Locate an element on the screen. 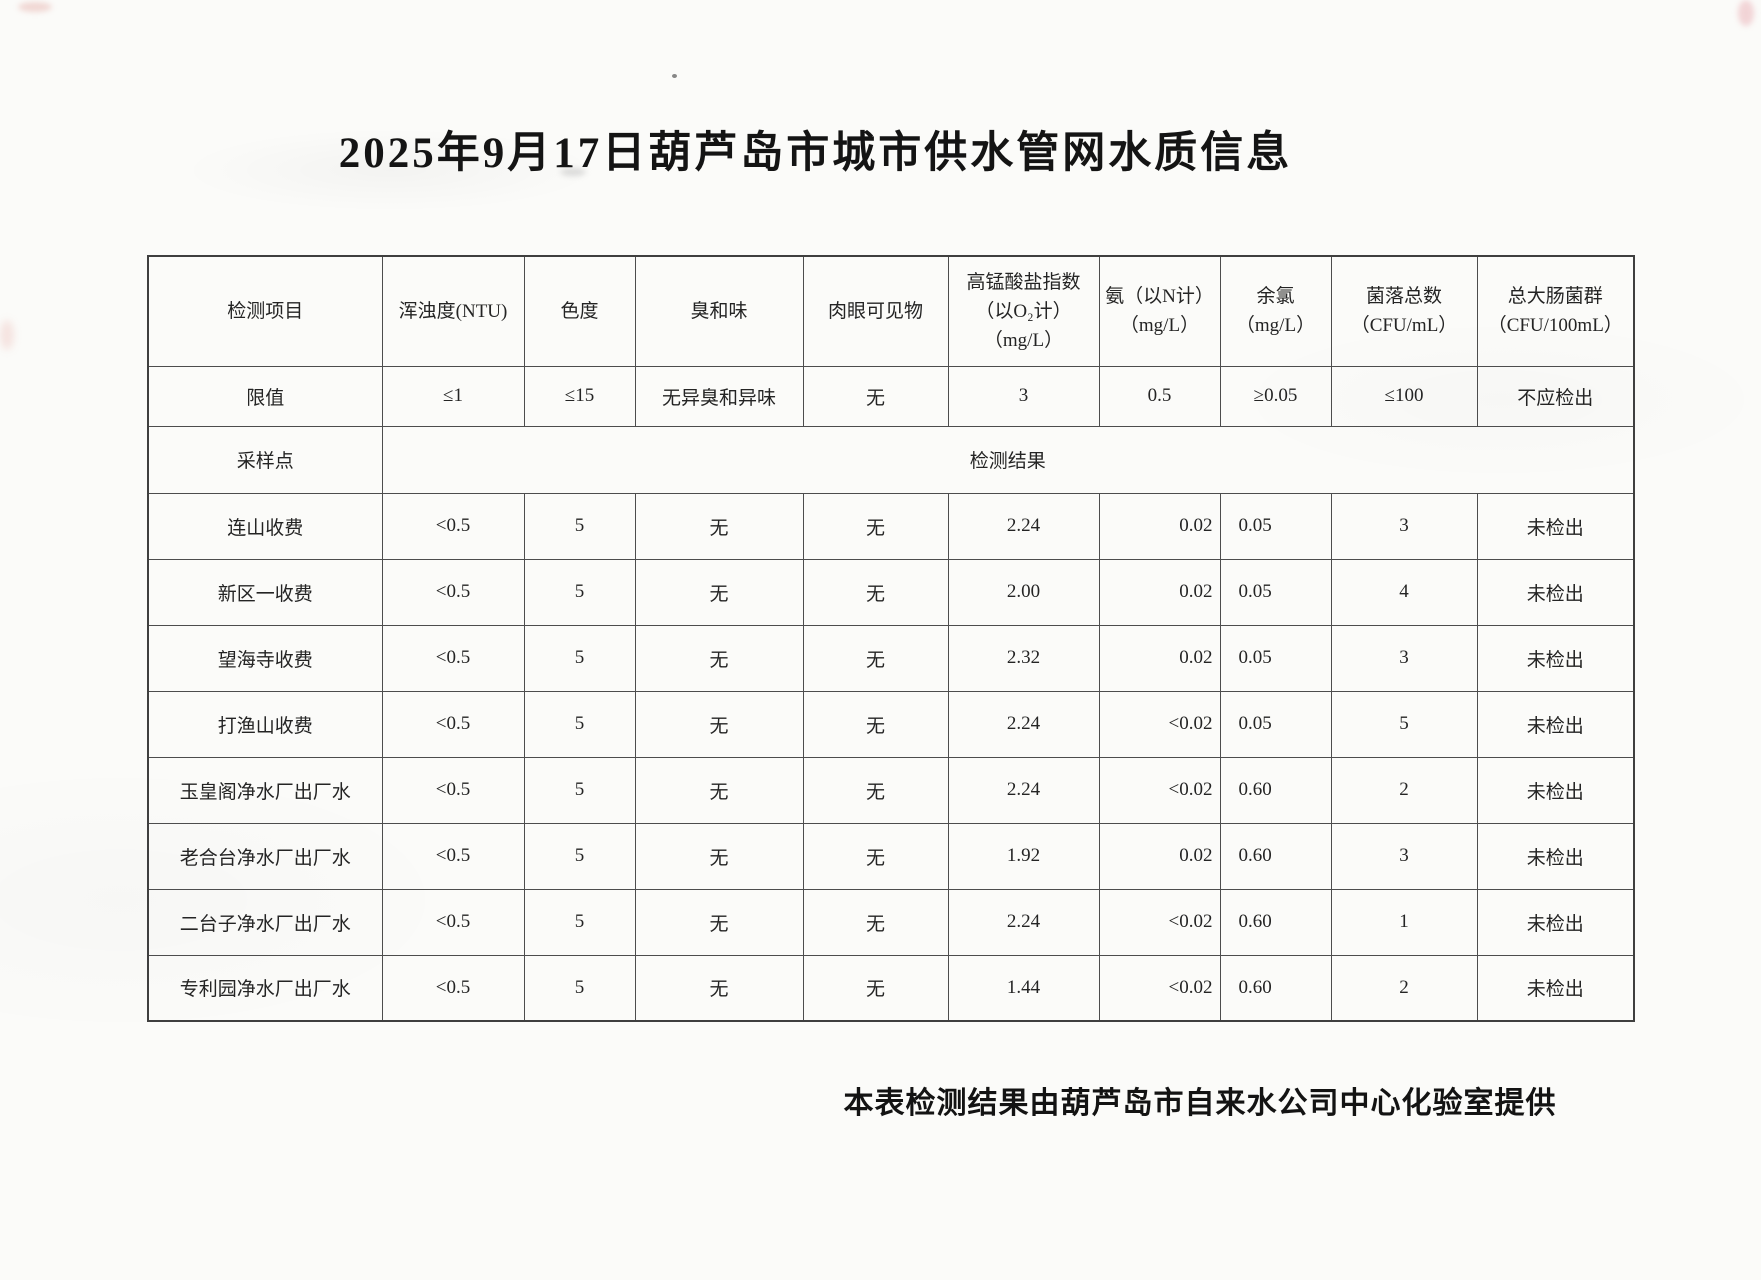 Image resolution: width=1761 pixels, height=1280 pixels. column-header-3: 臭和味 is located at coordinates (719, 311).